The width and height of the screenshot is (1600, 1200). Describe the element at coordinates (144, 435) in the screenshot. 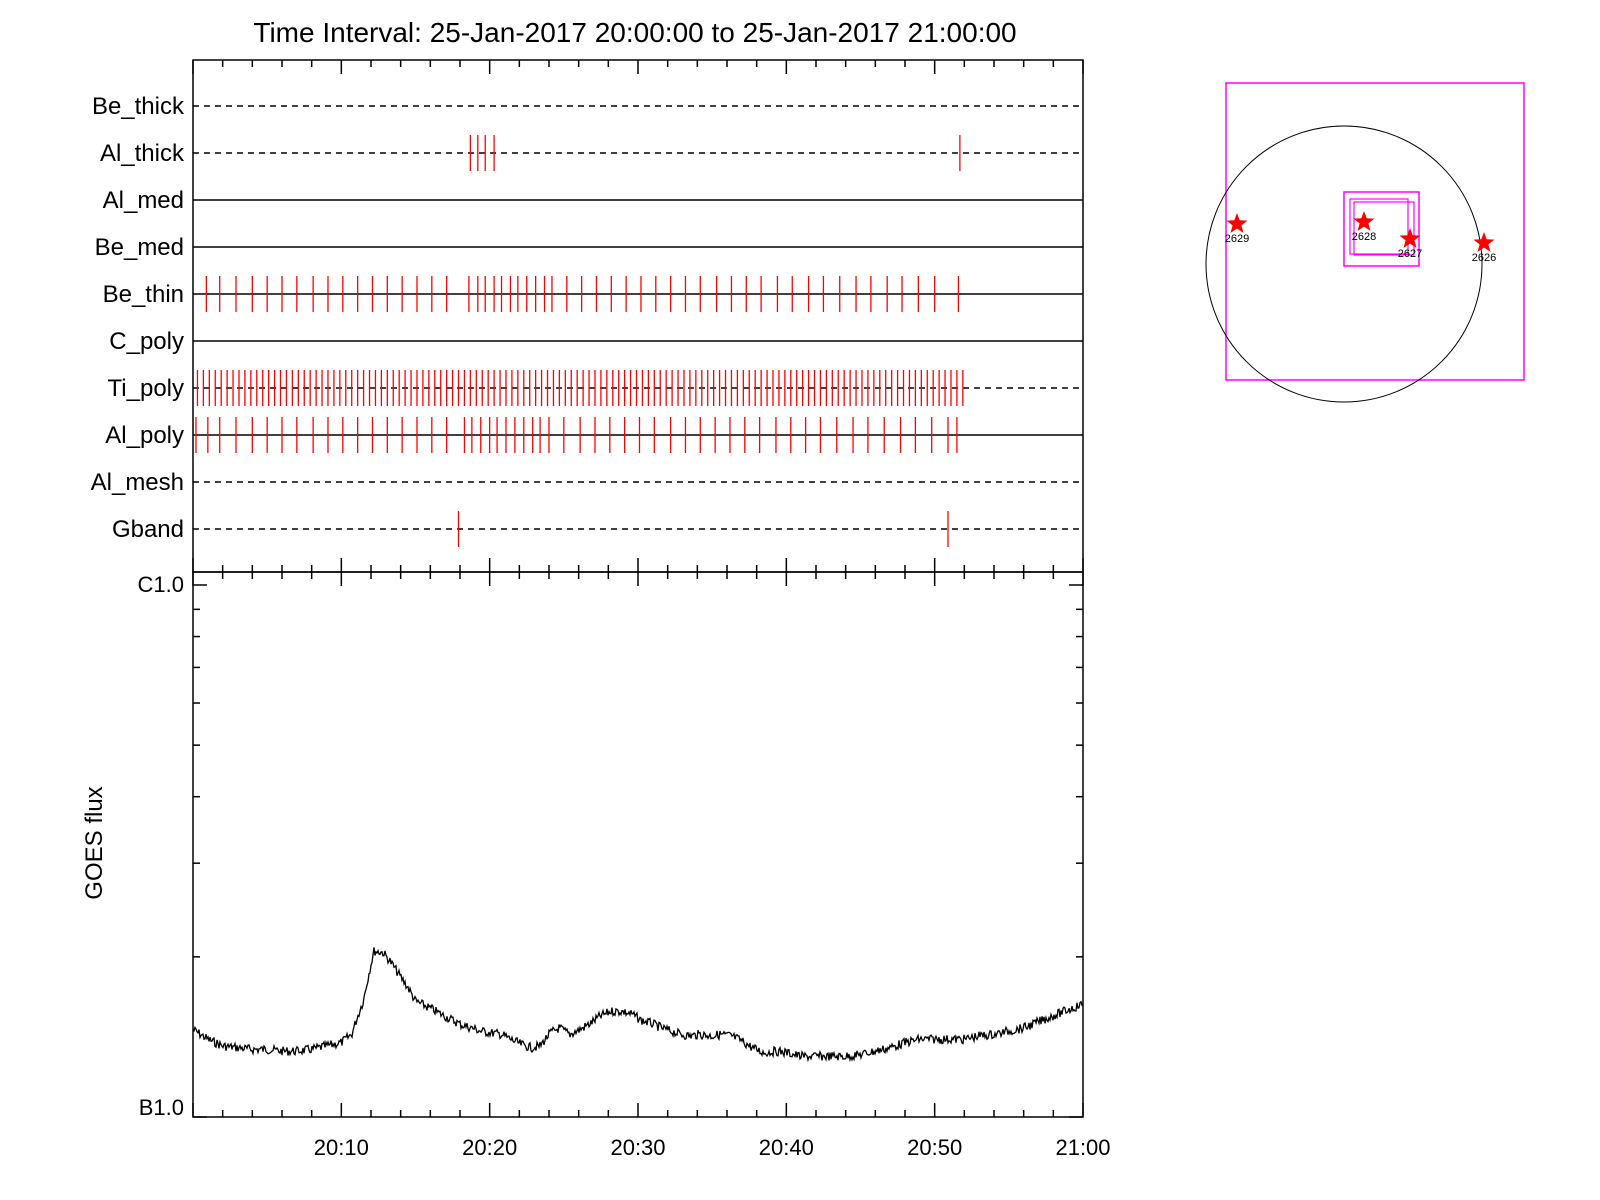

I see `channel-label: Al_poly` at that location.